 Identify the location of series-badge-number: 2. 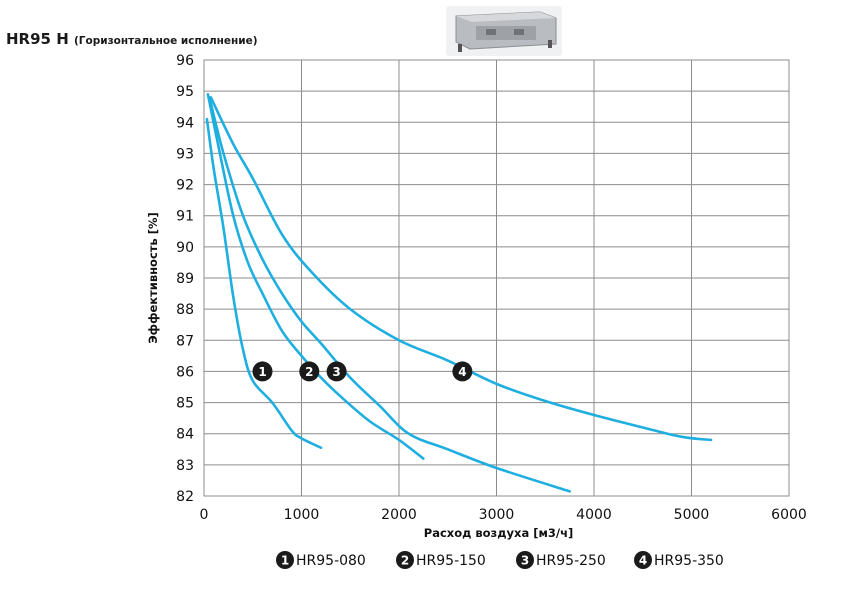
(309, 372).